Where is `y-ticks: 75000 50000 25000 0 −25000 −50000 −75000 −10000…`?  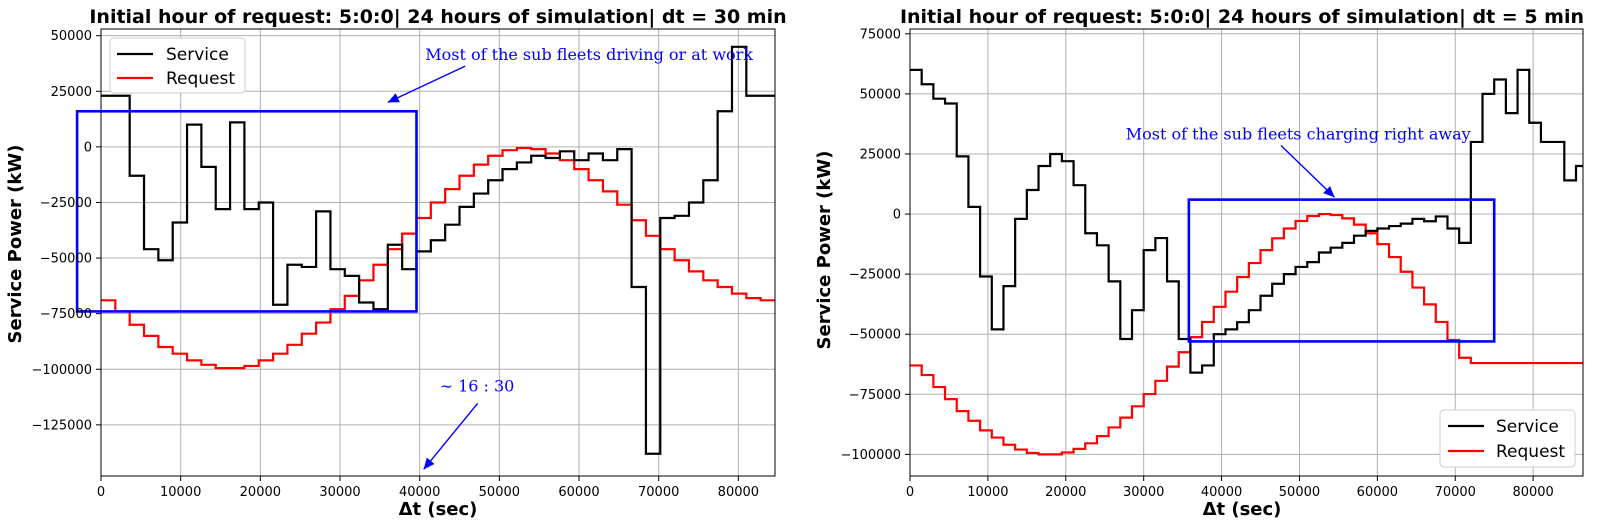 y-ticks: 75000 50000 25000 0 −25000 −50000 −75000 −10000… is located at coordinates (875, 245).